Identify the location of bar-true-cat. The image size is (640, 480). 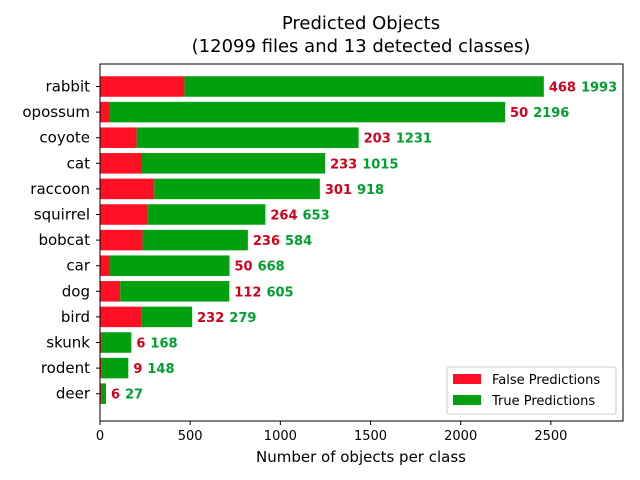
(234, 163).